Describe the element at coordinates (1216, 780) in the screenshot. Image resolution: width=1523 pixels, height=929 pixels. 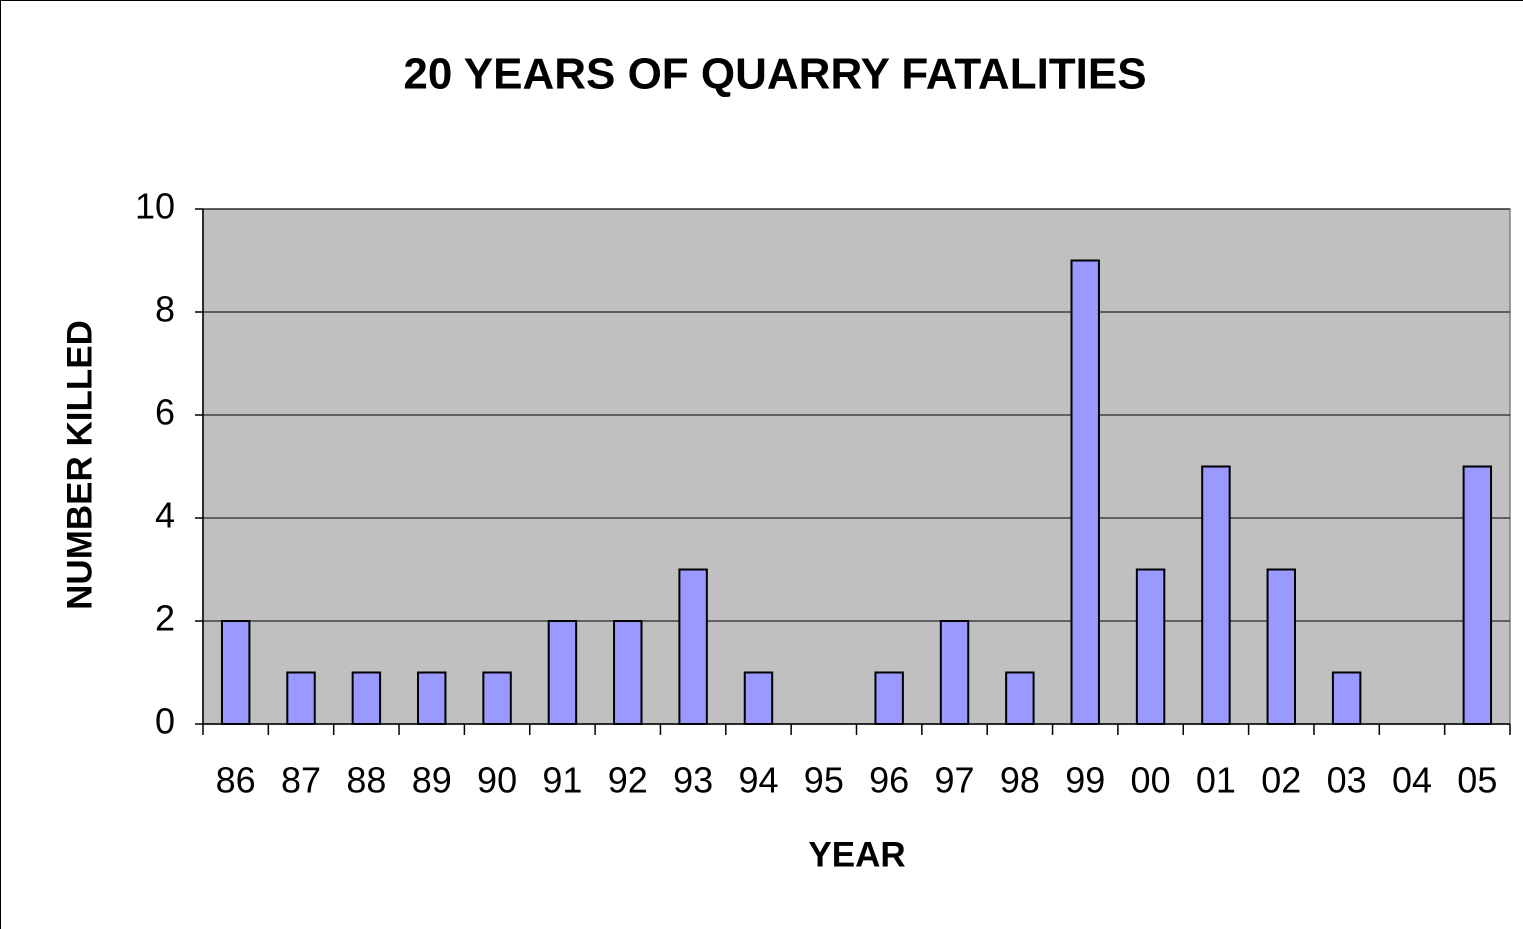
I see `x-tick-label: 01` at that location.